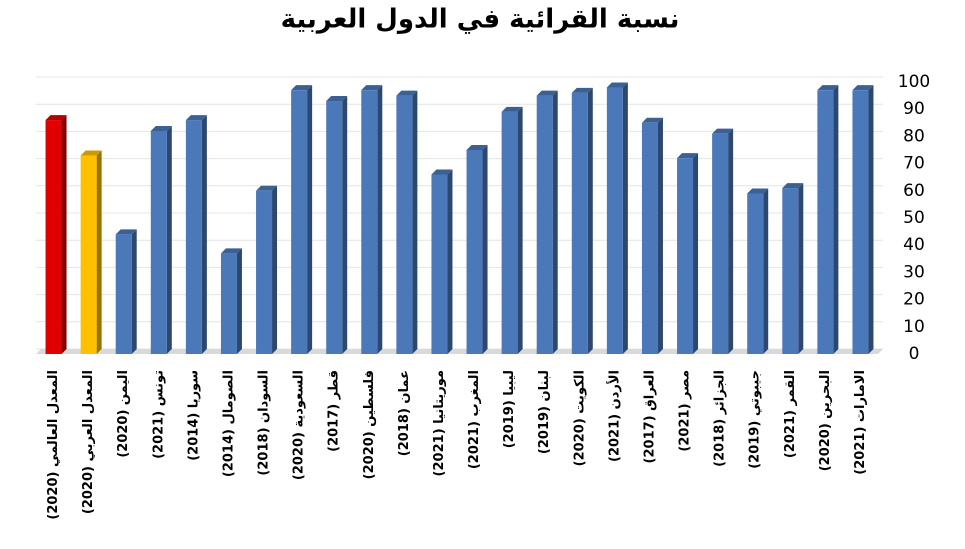 The width and height of the screenshot is (965, 549). I want to click on x-tick-label: المغرب (2021), so click(474, 419).